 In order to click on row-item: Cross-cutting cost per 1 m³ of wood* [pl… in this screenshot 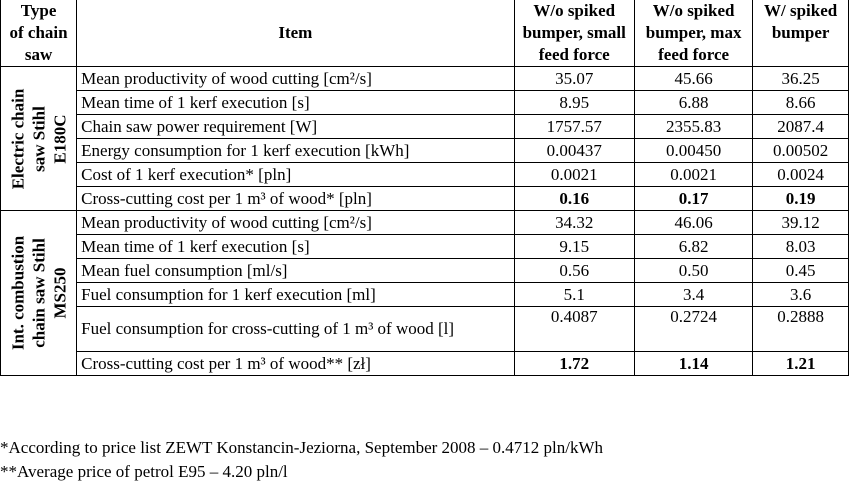, I will do `click(295, 198)`.